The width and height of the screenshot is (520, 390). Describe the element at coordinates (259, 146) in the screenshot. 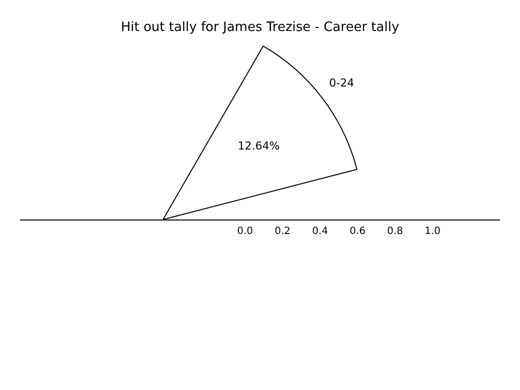

I see `data-label: 12.64%` at that location.